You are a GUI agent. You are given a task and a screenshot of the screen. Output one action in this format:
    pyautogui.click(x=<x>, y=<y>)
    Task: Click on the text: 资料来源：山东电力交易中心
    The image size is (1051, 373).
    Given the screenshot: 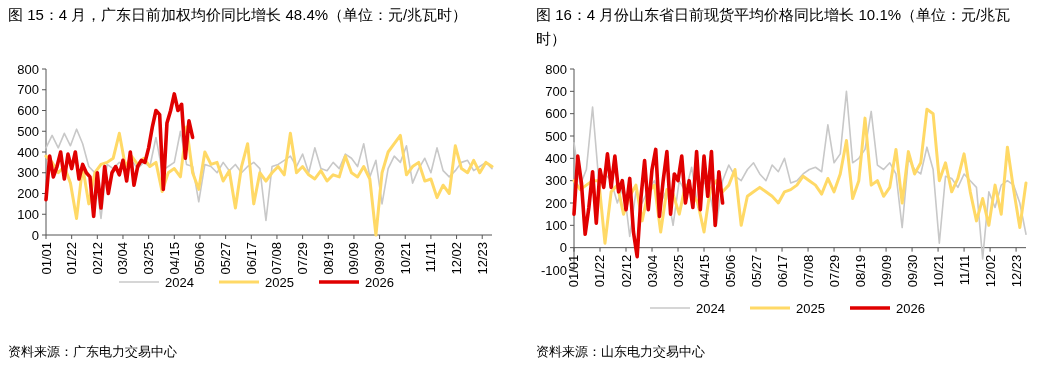 What is the action you would take?
    pyautogui.click(x=620, y=352)
    